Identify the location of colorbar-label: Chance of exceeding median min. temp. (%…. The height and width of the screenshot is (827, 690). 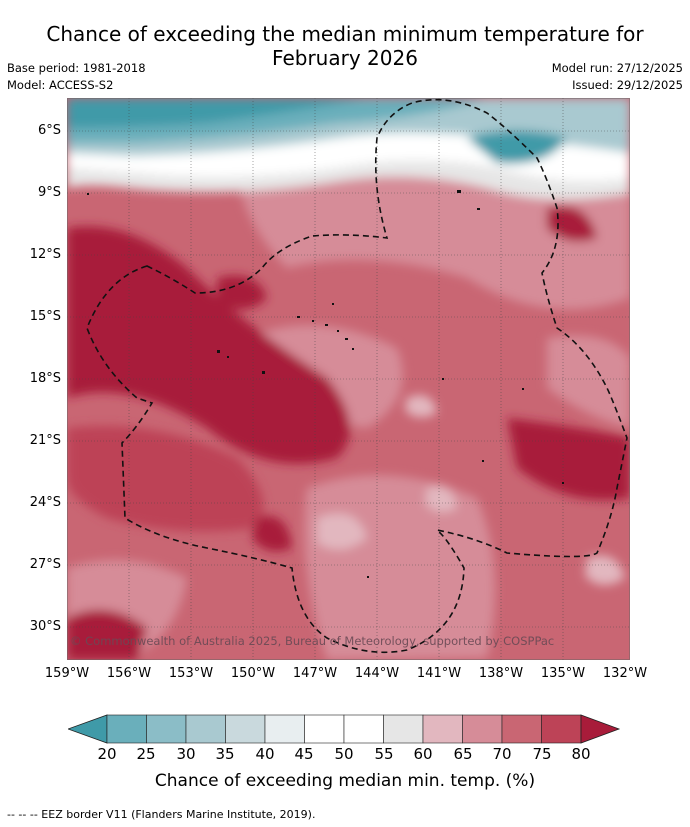
(345, 781).